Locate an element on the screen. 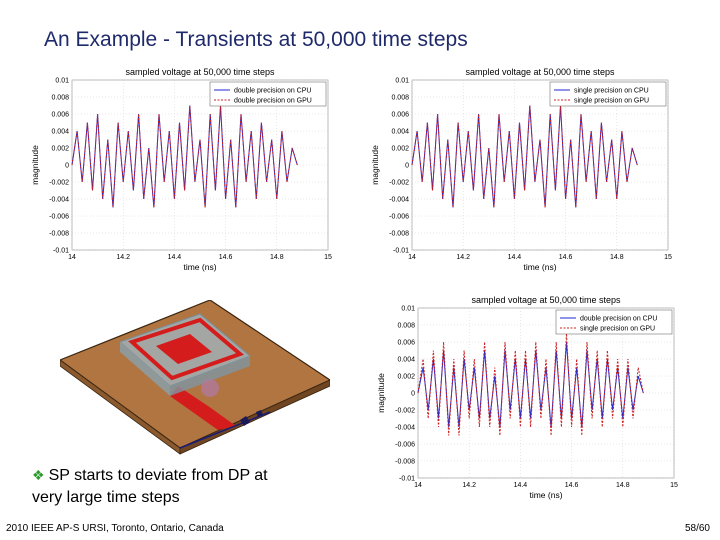 Image resolution: width=720 pixels, height=540 pixels. footer-page-number: 58/60 is located at coordinates (697, 528).